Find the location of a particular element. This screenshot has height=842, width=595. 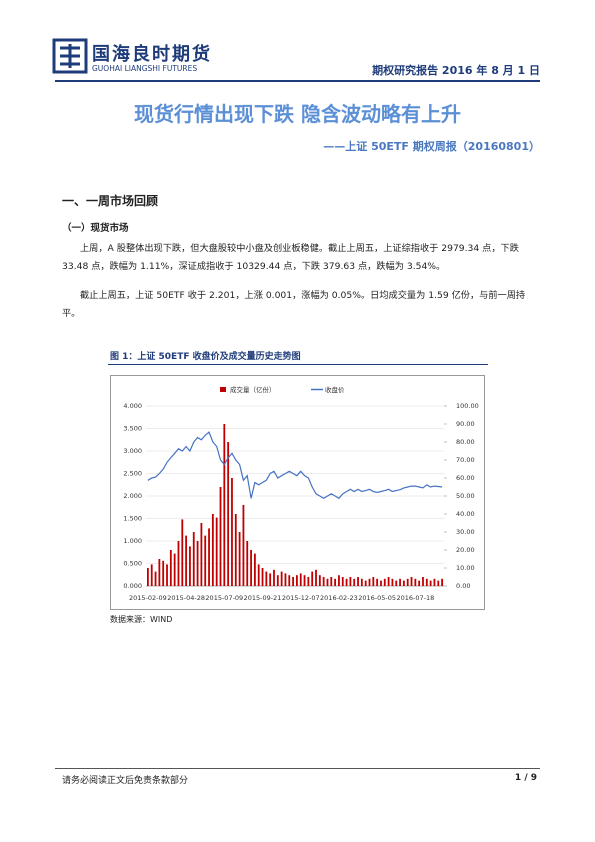

y2-tick-label: 30.00 is located at coordinates (465, 532).